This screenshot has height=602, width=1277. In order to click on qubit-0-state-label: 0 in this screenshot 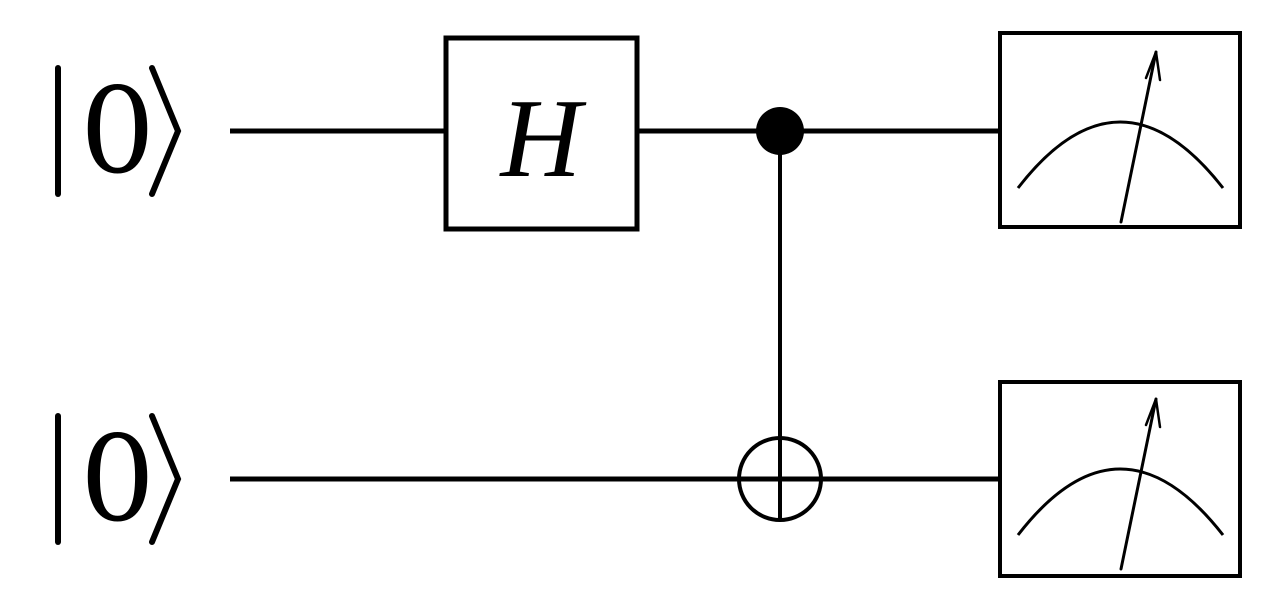, I will do `click(117, 131)`.